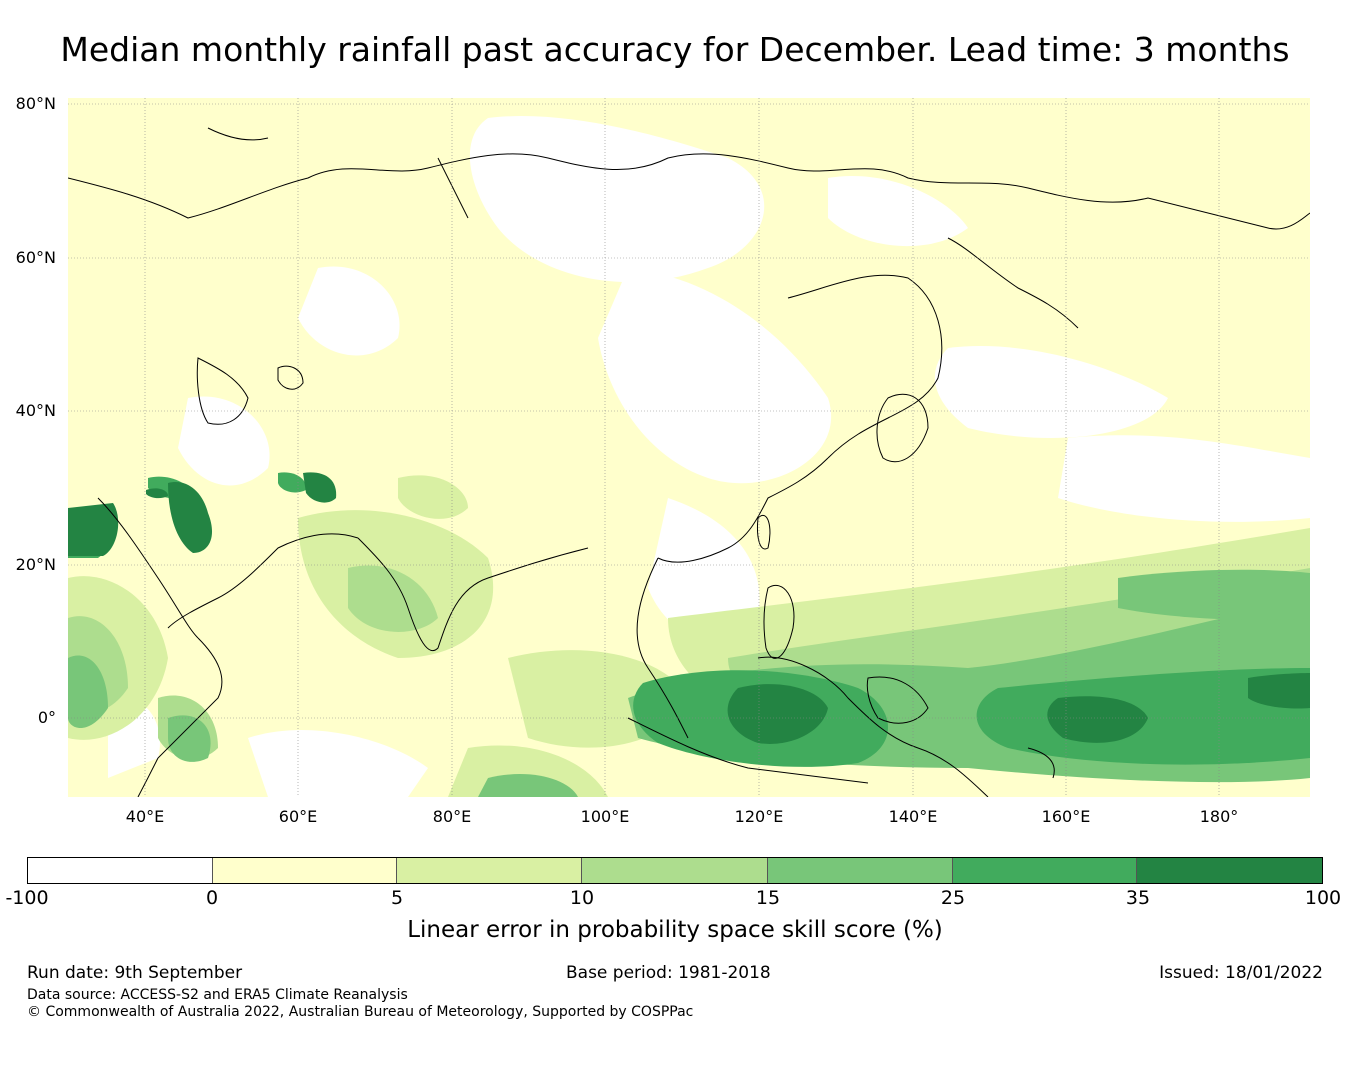  Describe the element at coordinates (298, 816) in the screenshot. I see `lon-label-60e: 60°E` at that location.